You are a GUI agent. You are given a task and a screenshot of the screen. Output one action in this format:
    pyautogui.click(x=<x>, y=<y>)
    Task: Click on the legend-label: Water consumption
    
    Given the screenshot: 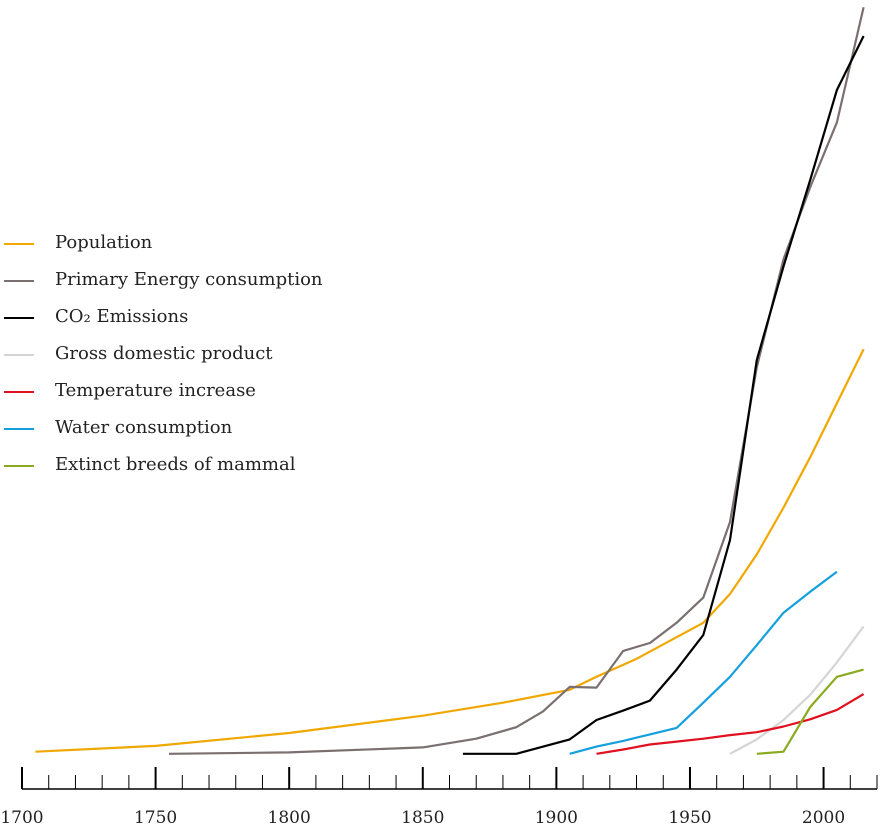 What is the action you would take?
    pyautogui.click(x=144, y=427)
    